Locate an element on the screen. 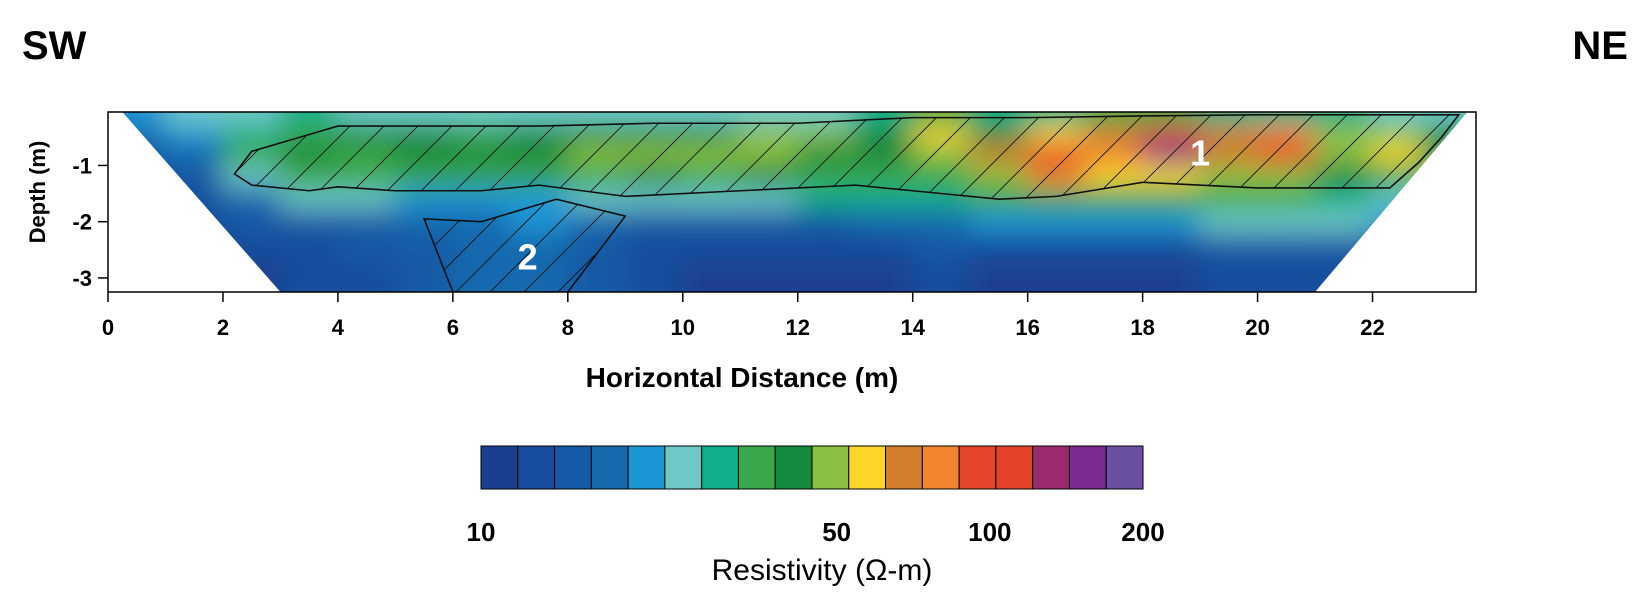 The image size is (1650, 600). anomaly-label-2: 2 is located at coordinates (528, 256).